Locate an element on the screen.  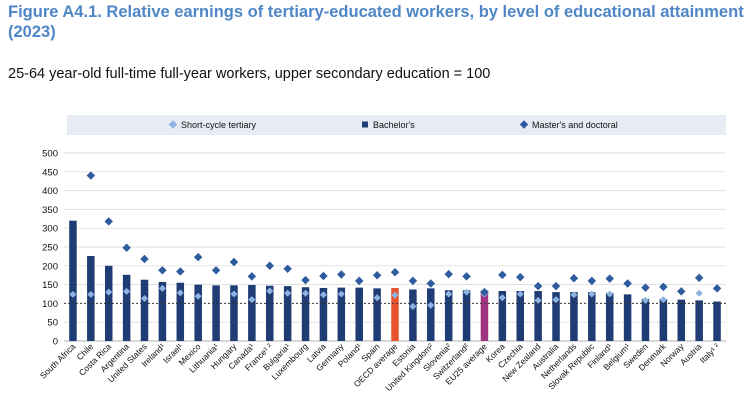
y-tick-label: 250 is located at coordinates (50, 248).